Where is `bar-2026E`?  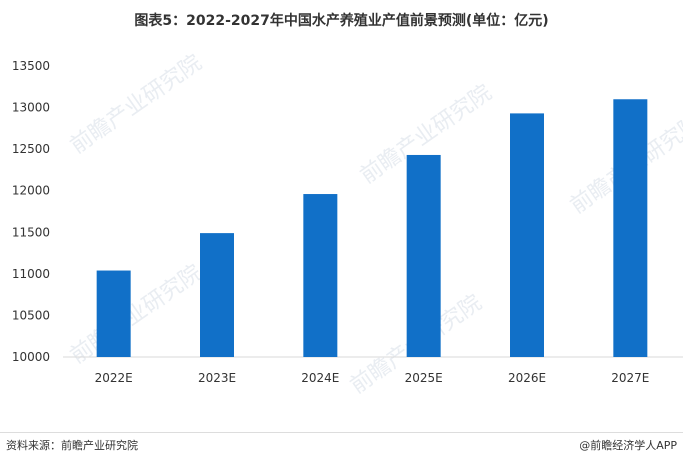
bar-2026E is located at coordinates (527, 235).